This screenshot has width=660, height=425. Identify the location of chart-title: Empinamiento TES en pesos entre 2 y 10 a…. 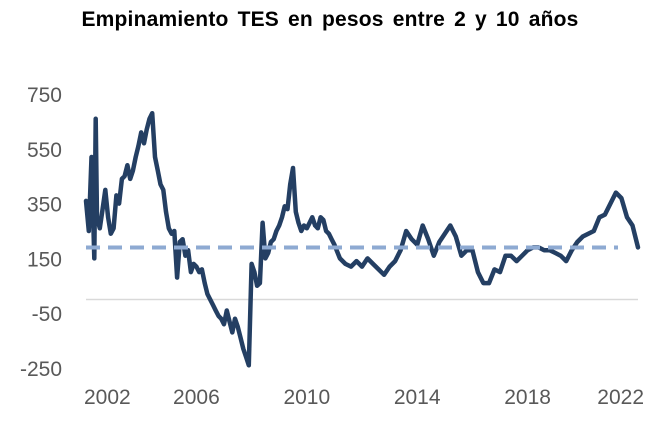
(330, 19).